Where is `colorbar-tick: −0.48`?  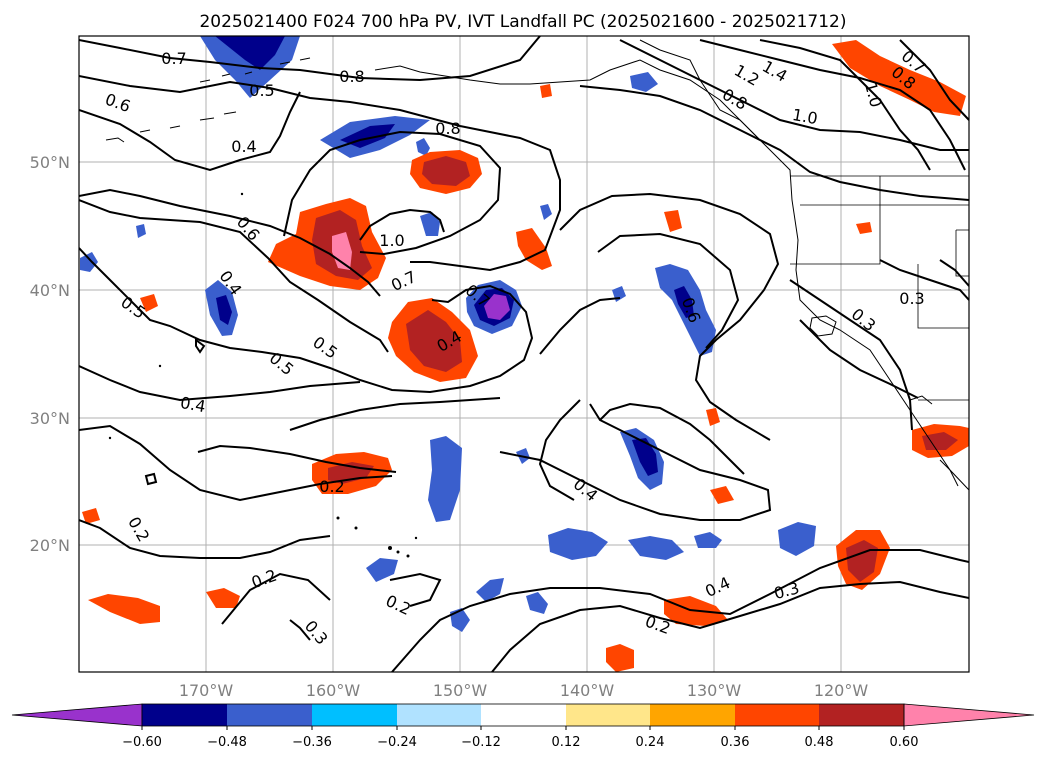
colorbar-tick: −0.48 is located at coordinates (227, 742).